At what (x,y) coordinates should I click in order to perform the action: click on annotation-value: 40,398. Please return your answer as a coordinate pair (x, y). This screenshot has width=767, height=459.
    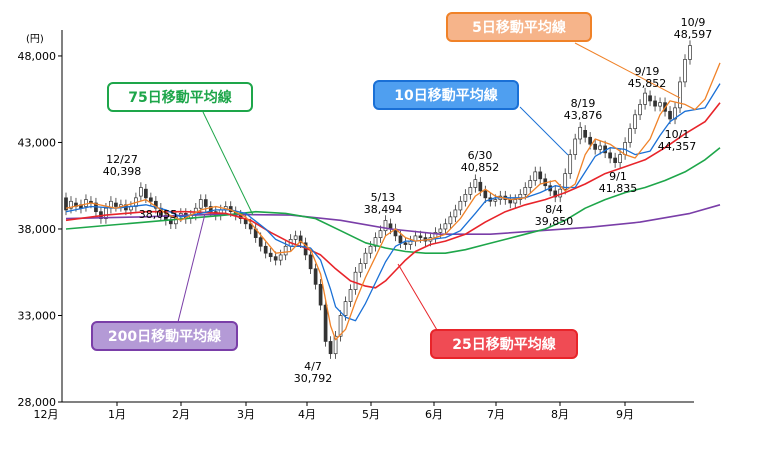
    Looking at the image, I should click on (122, 171).